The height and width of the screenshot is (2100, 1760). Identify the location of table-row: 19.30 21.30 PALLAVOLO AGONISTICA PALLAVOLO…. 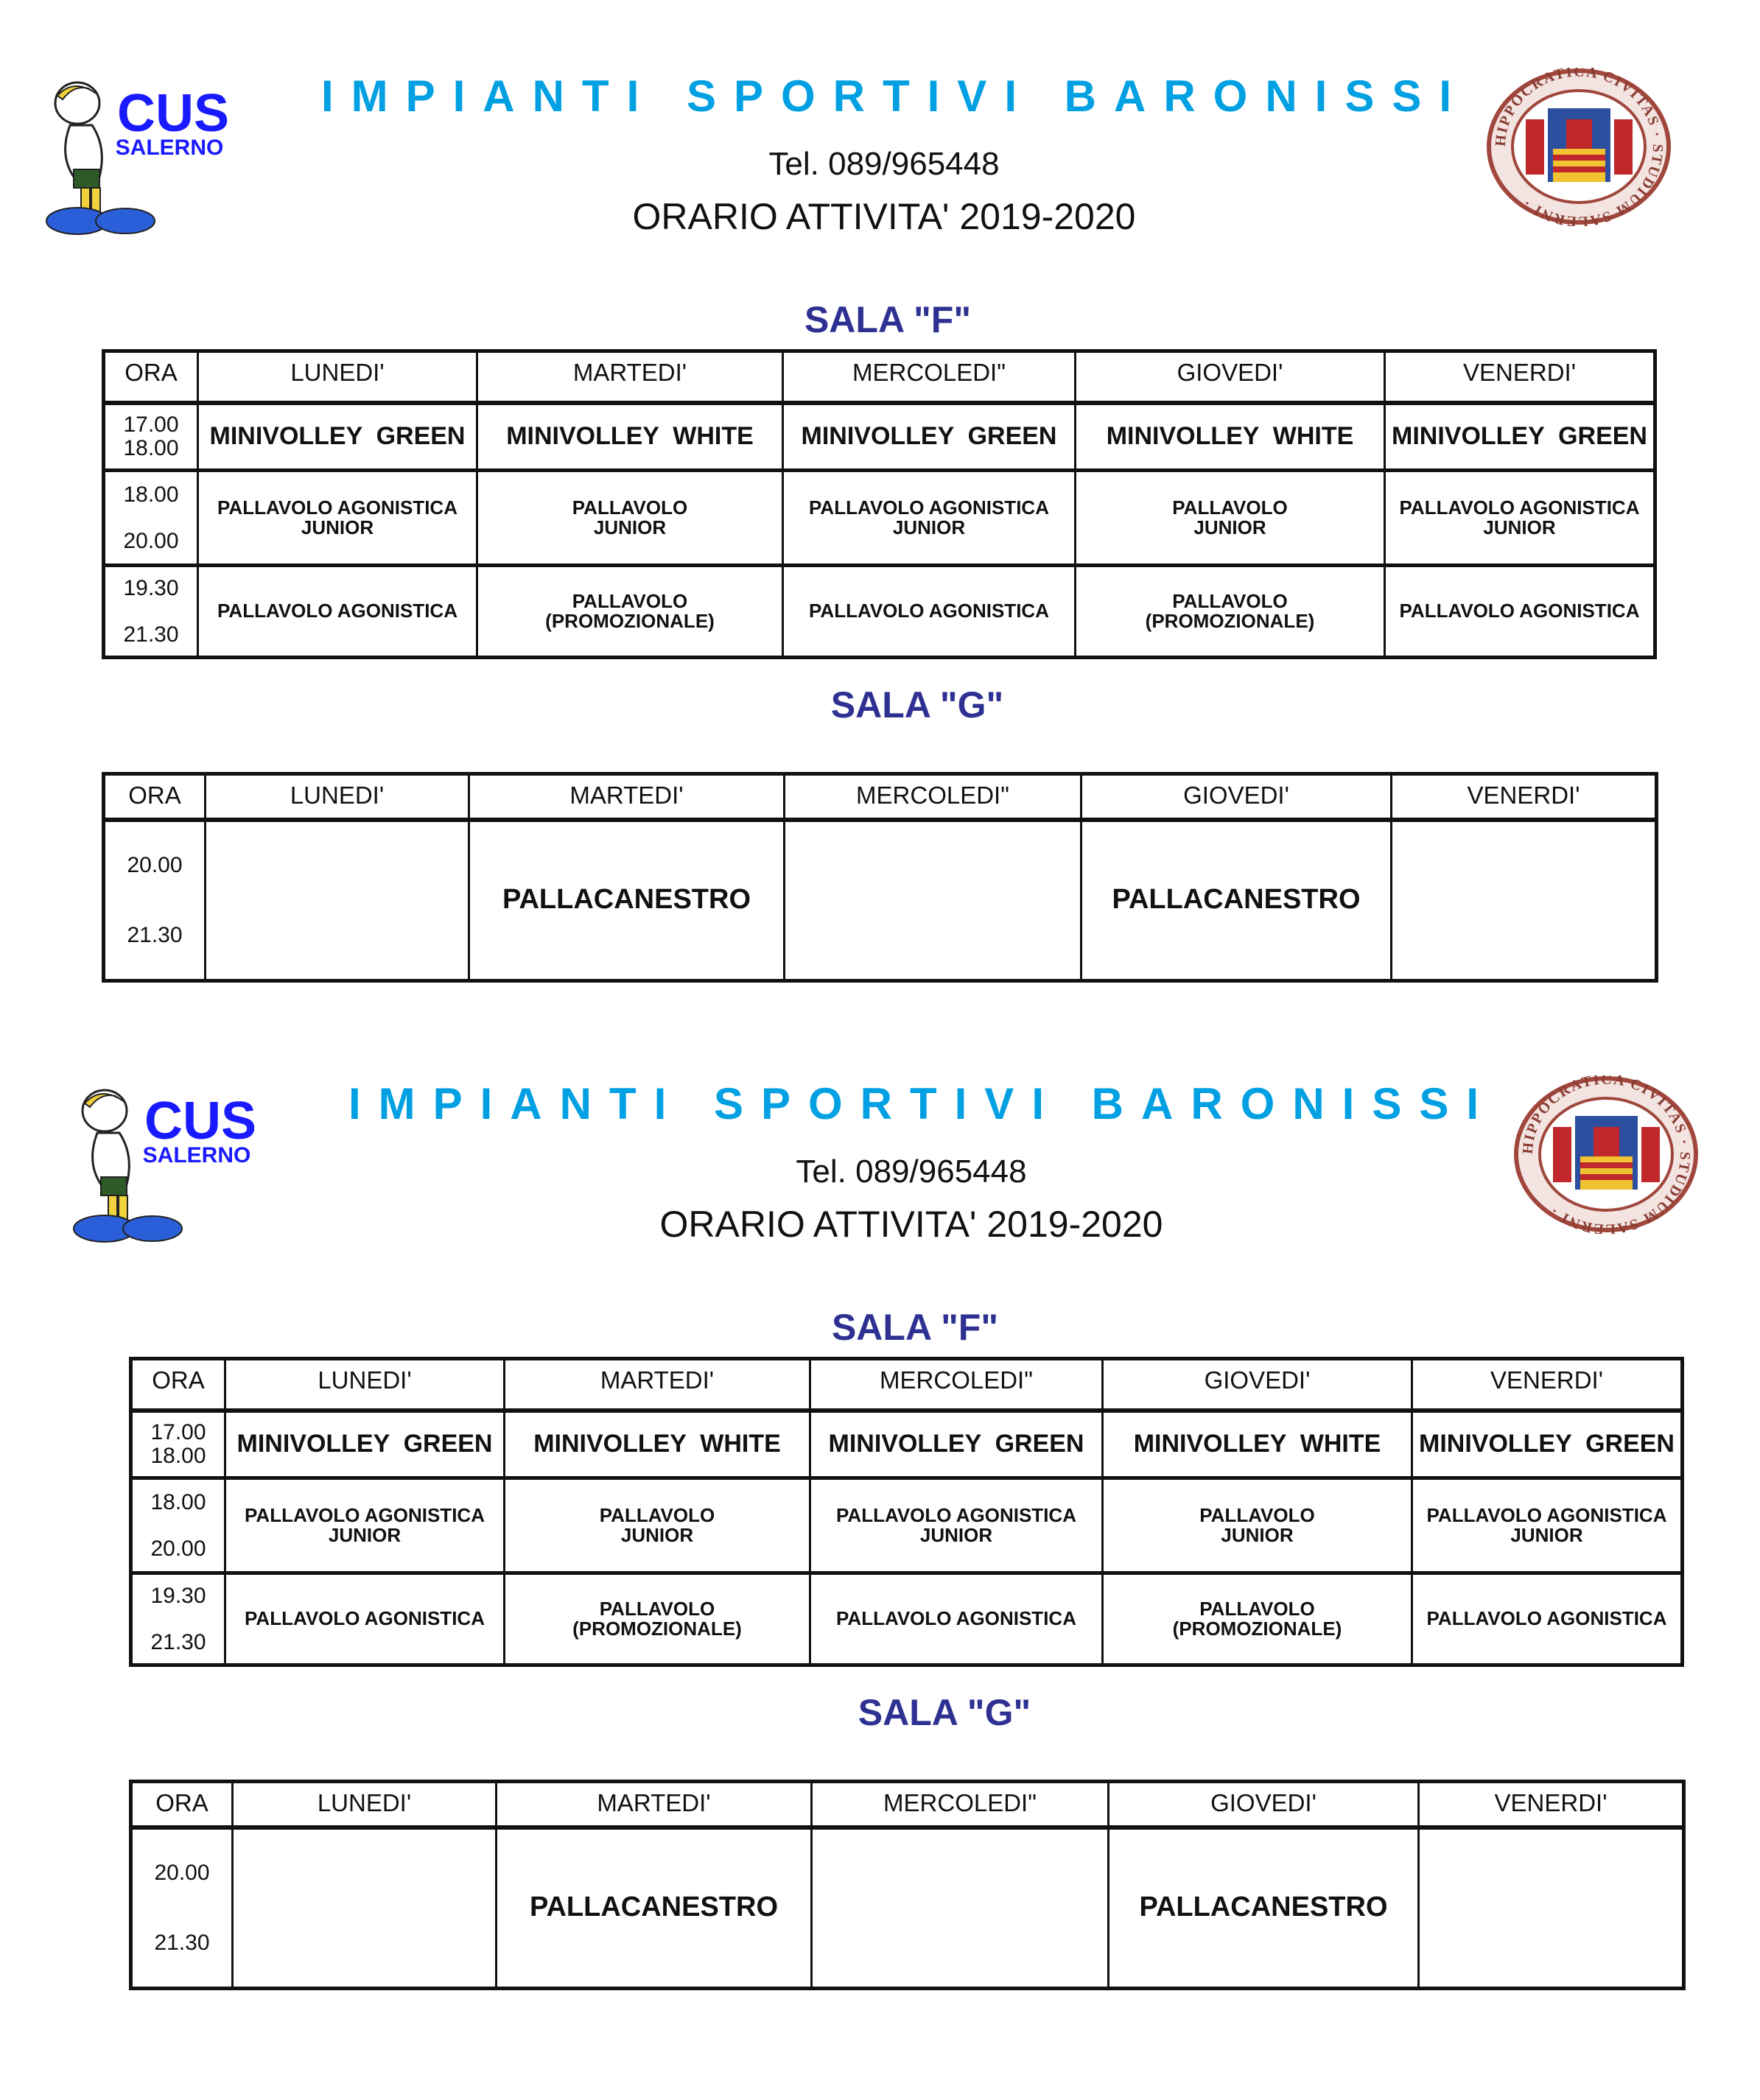
(879, 612).